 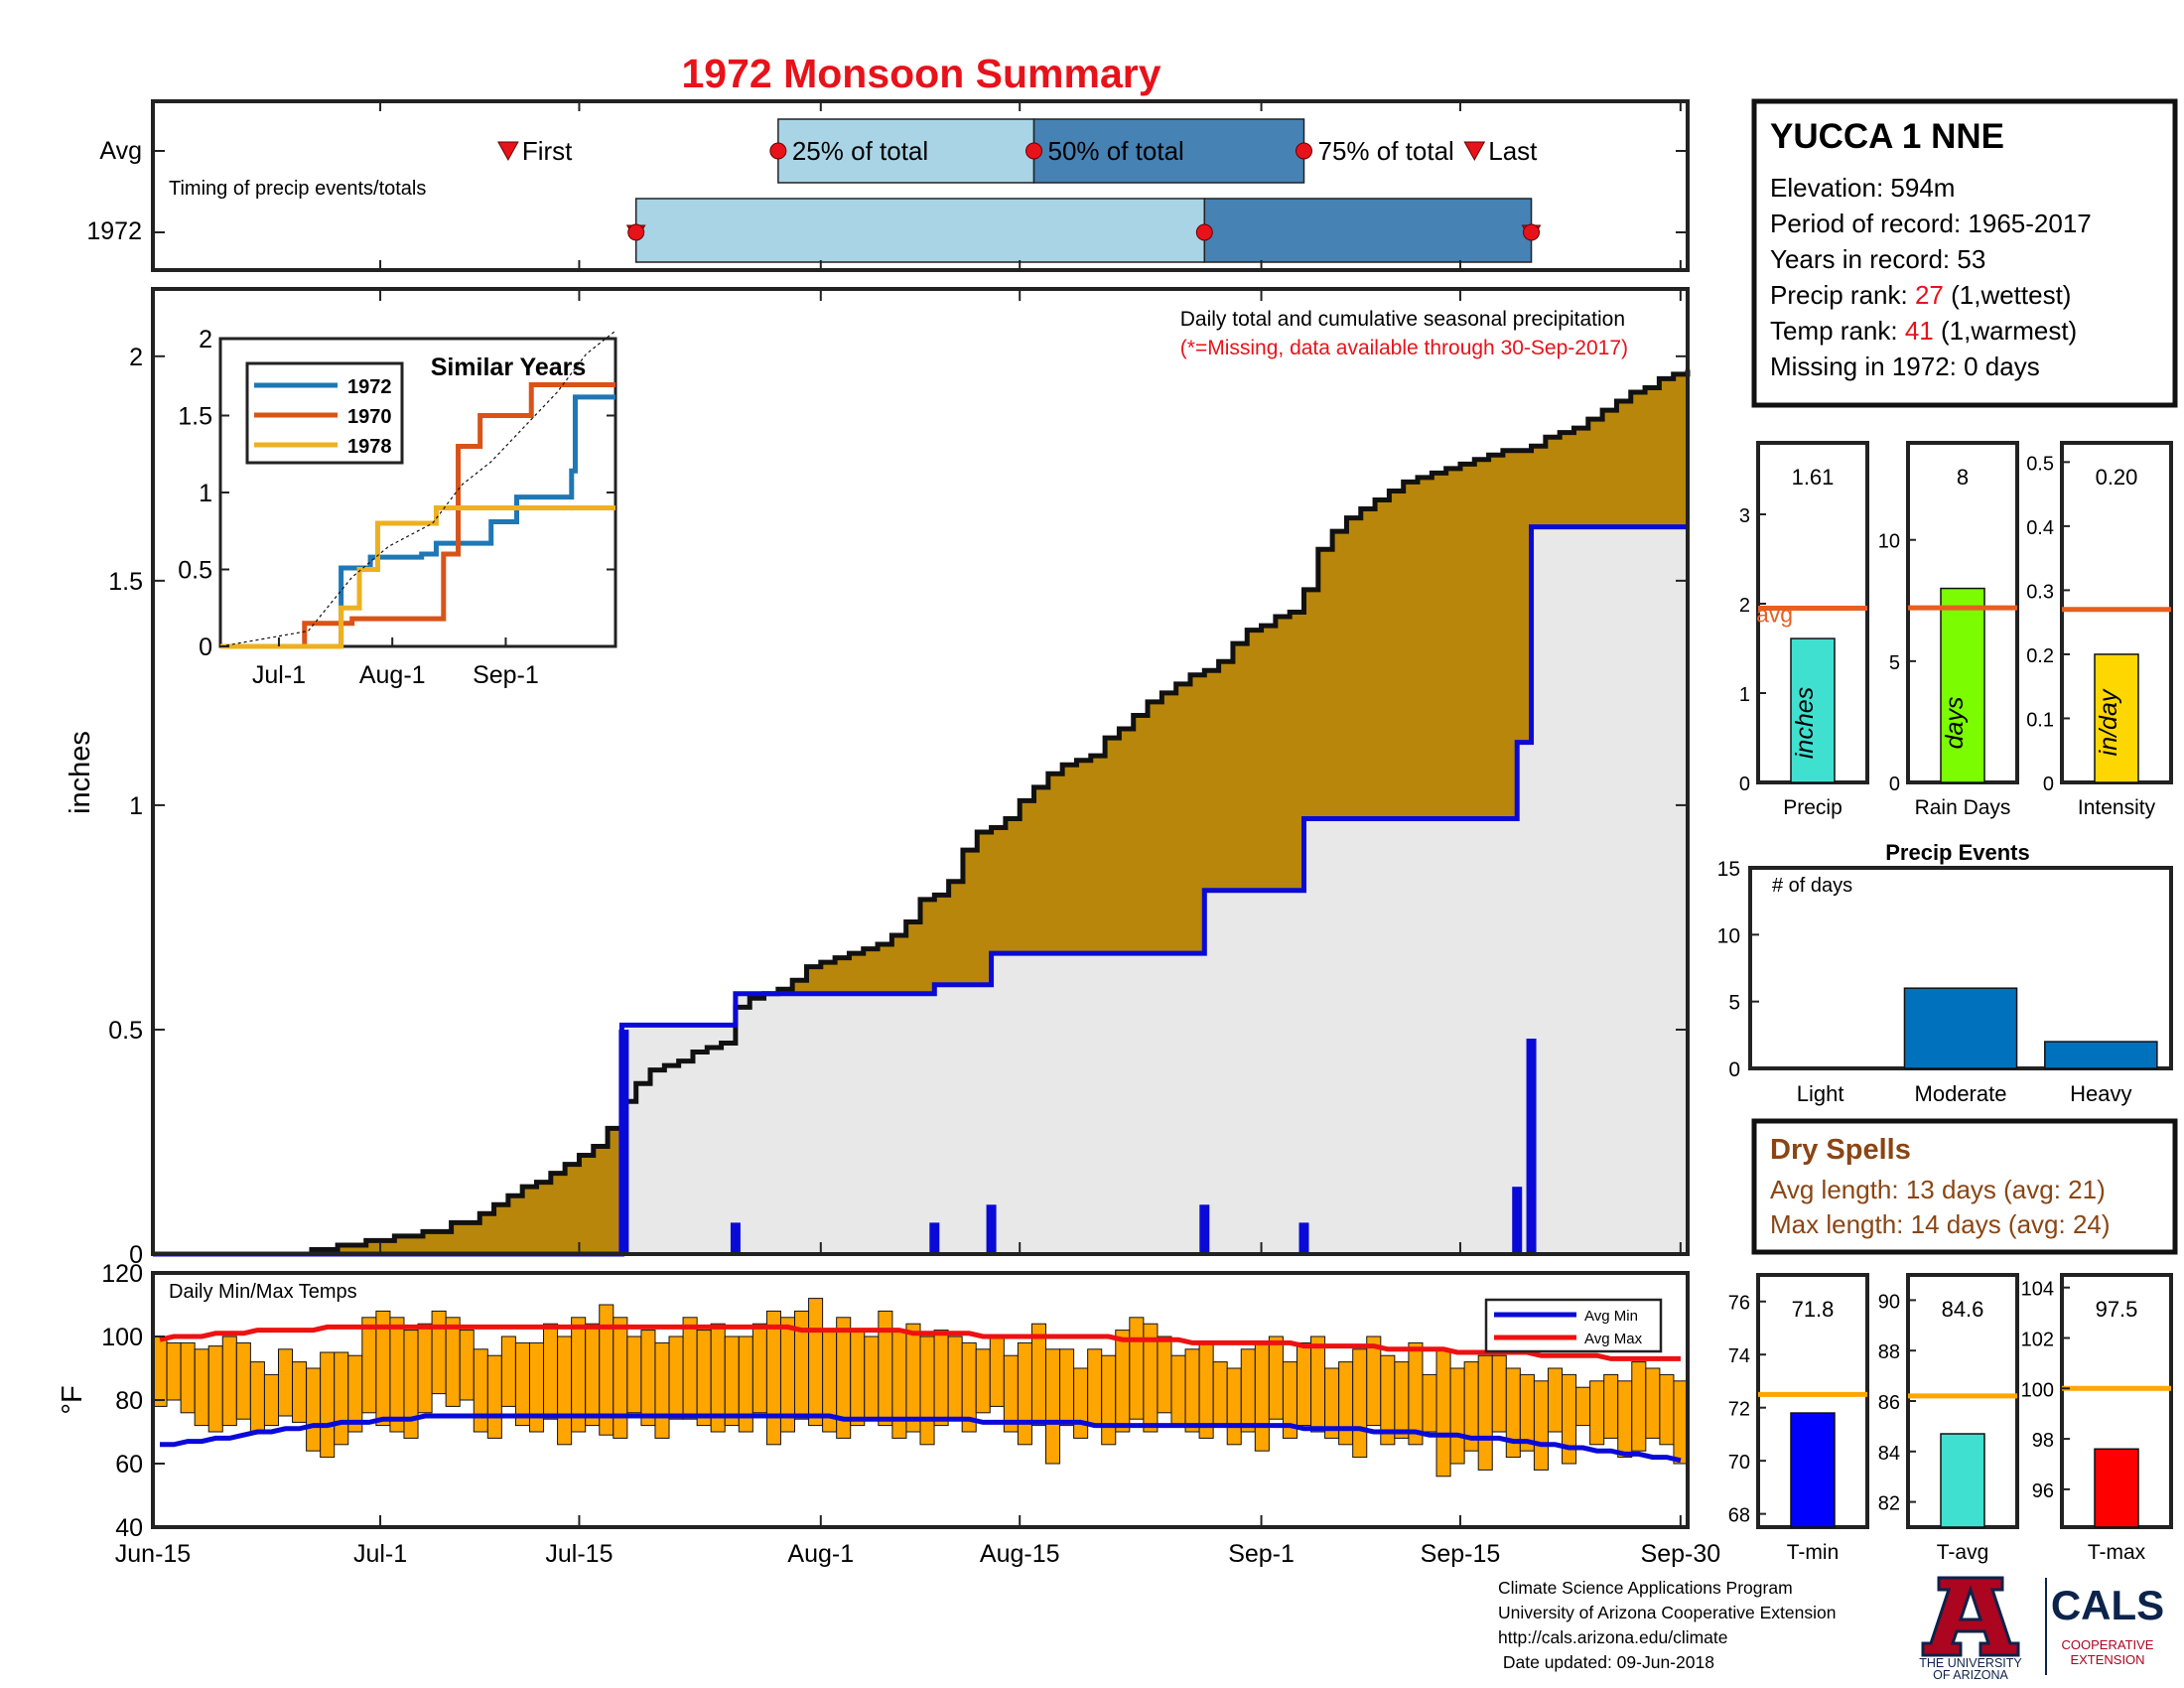 I want to click on university-of-arizona-logo: THE UNIVERSITY OF ARIZONA, so click(x=1970, y=1626).